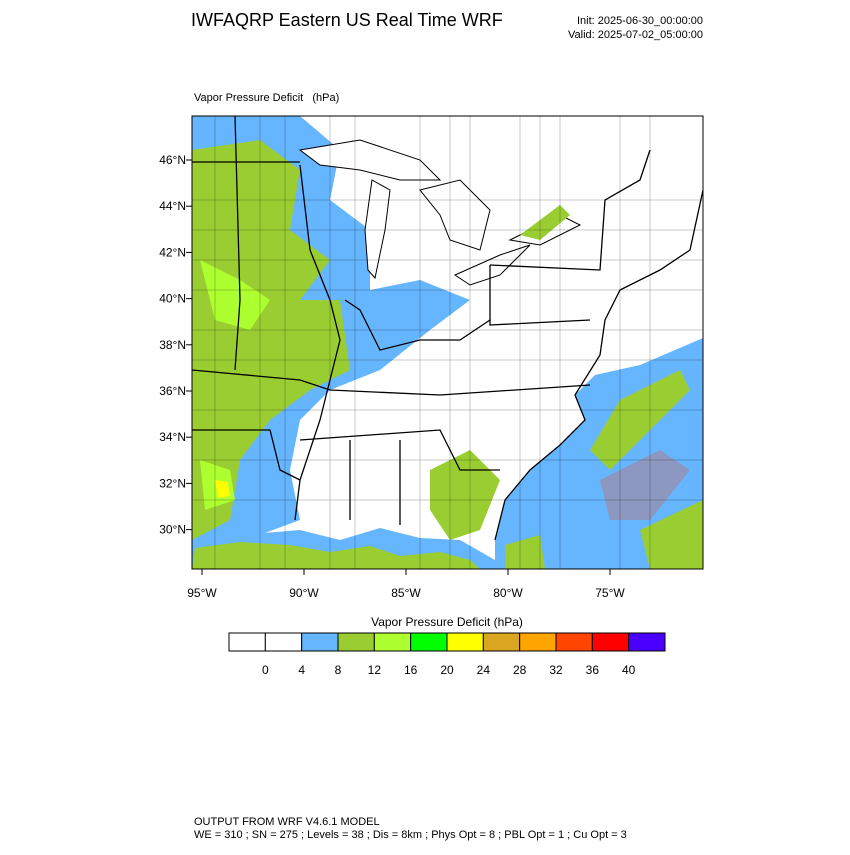 The image size is (850, 855). I want to click on map-label: Vapor Pressure Deficit (hPa), so click(266, 98).